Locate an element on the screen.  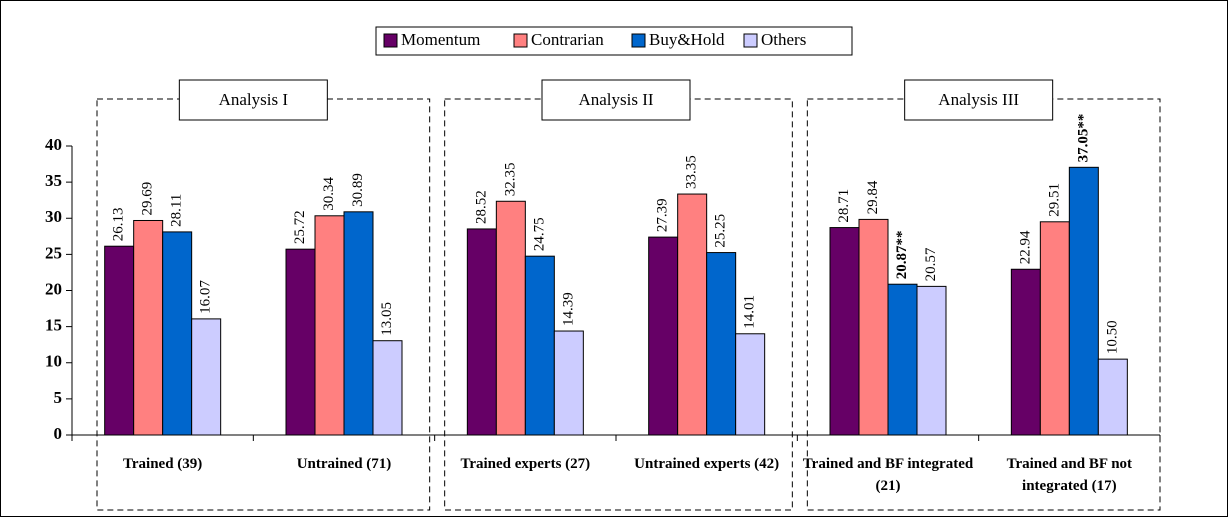
group-label: Analysis I is located at coordinates (254, 99).